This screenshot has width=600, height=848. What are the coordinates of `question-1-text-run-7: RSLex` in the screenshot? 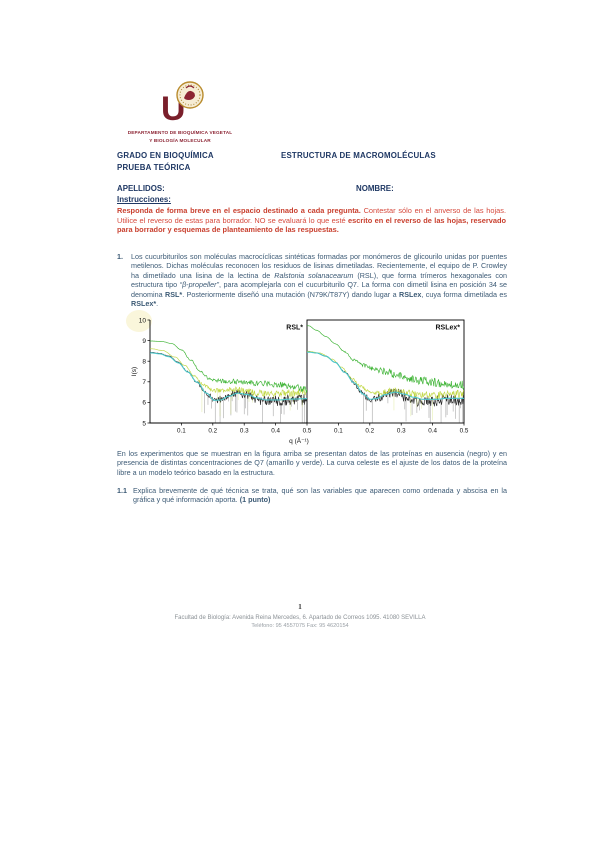 It's located at (410, 294).